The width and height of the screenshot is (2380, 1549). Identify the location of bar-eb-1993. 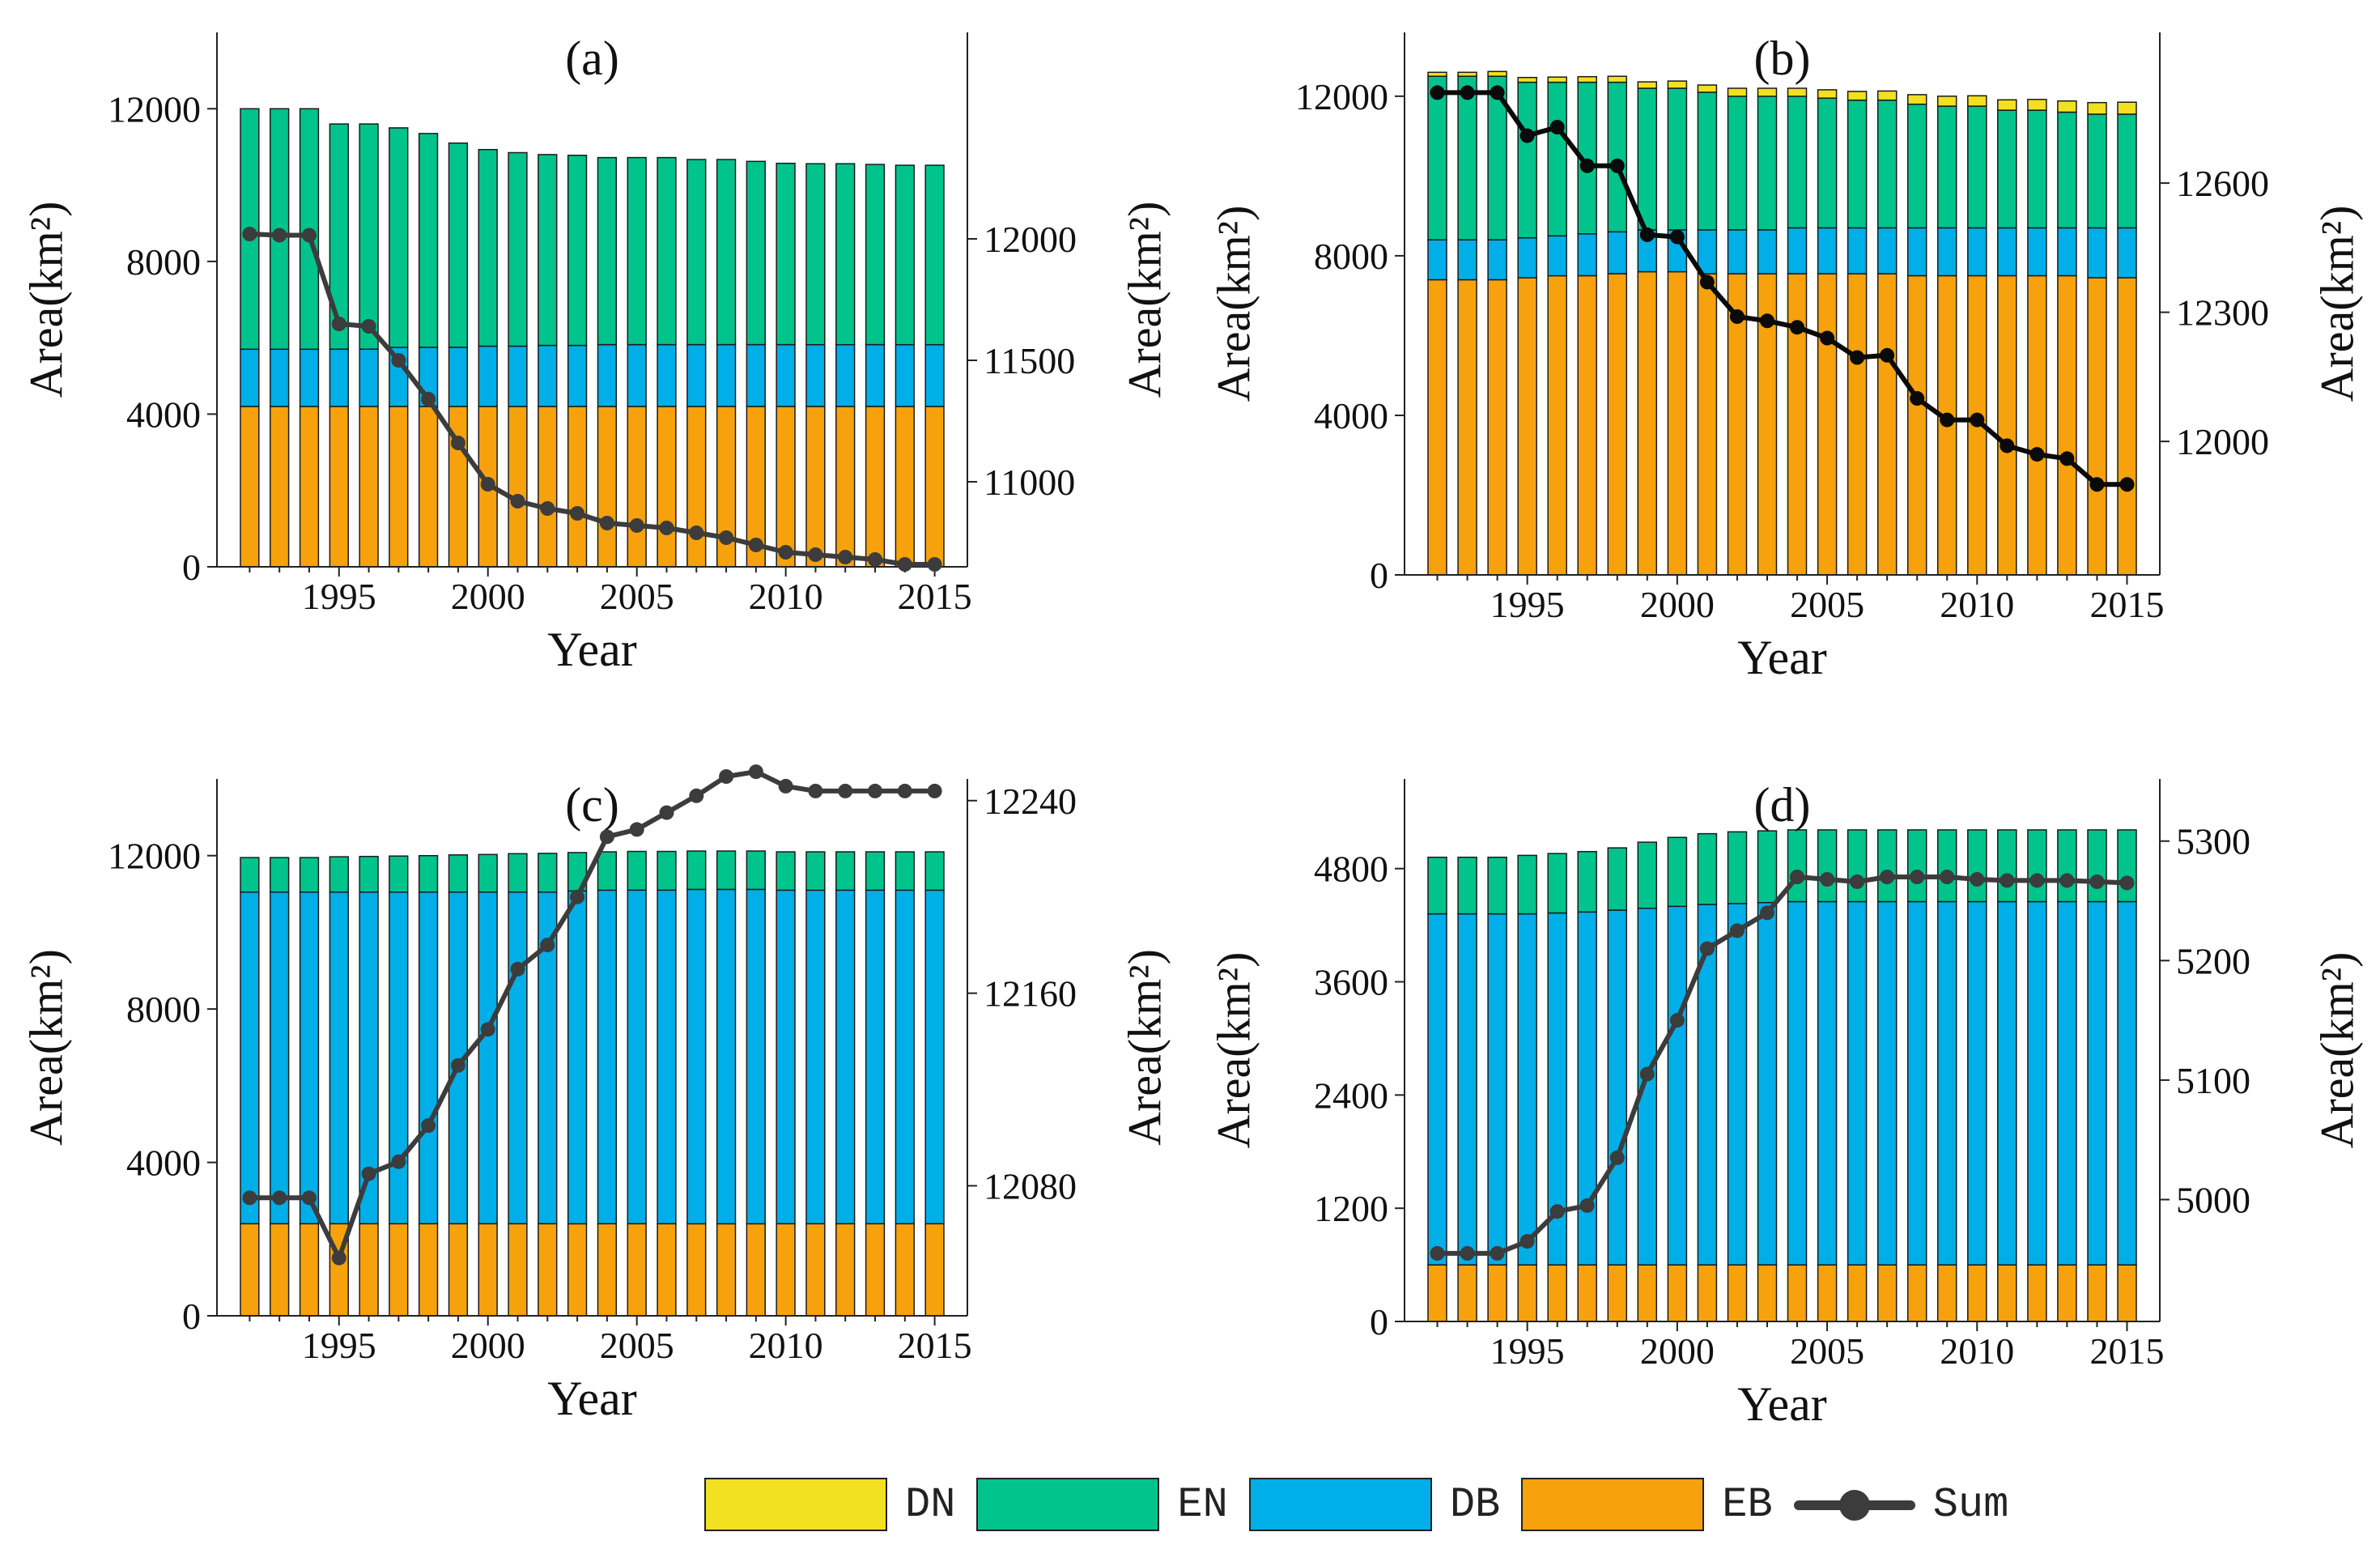
(280, 487).